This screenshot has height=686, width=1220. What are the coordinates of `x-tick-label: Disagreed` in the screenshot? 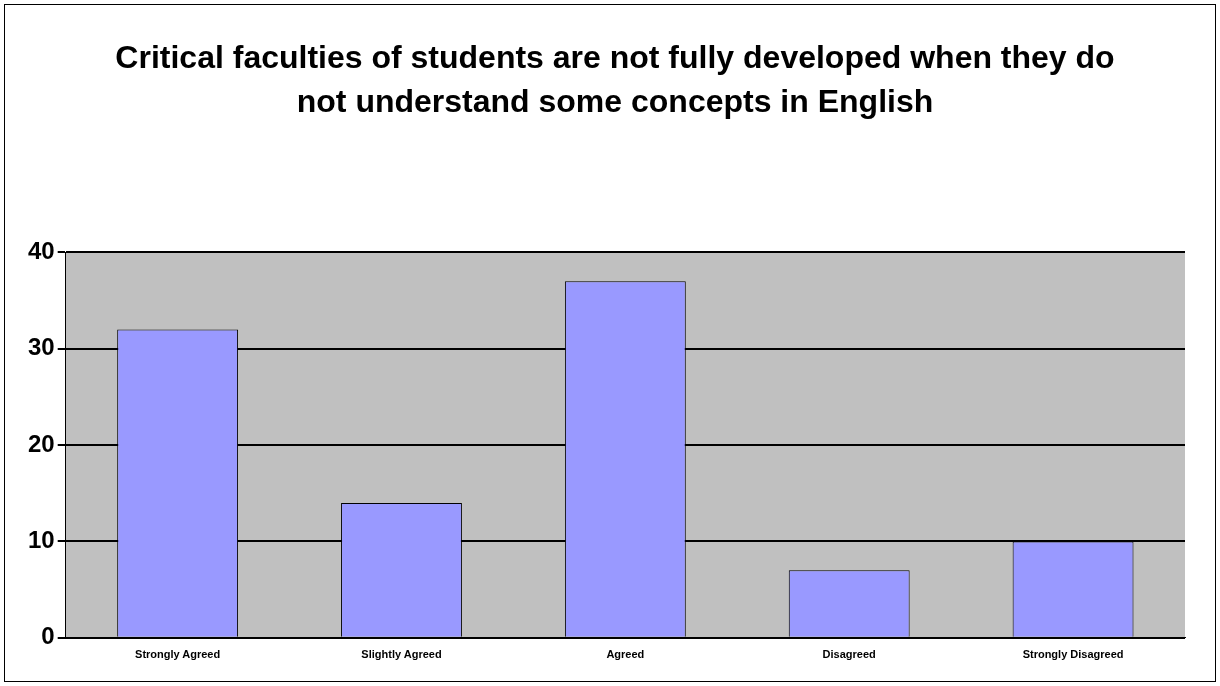 It's located at (849, 654).